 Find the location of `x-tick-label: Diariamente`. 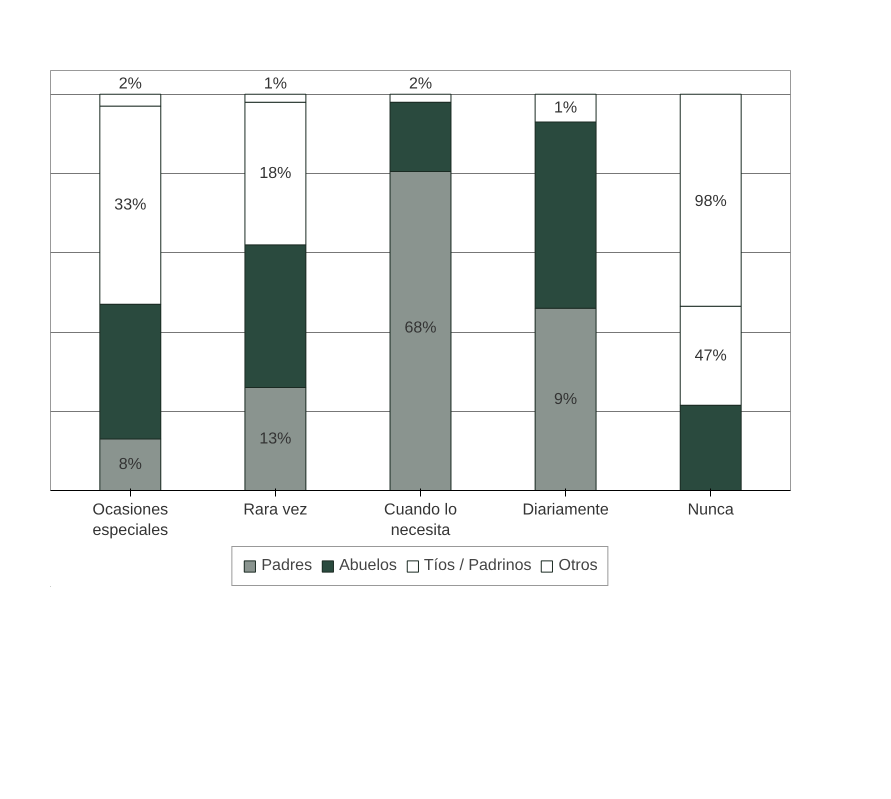

x-tick-label: Diariamente is located at coordinates (565, 510).